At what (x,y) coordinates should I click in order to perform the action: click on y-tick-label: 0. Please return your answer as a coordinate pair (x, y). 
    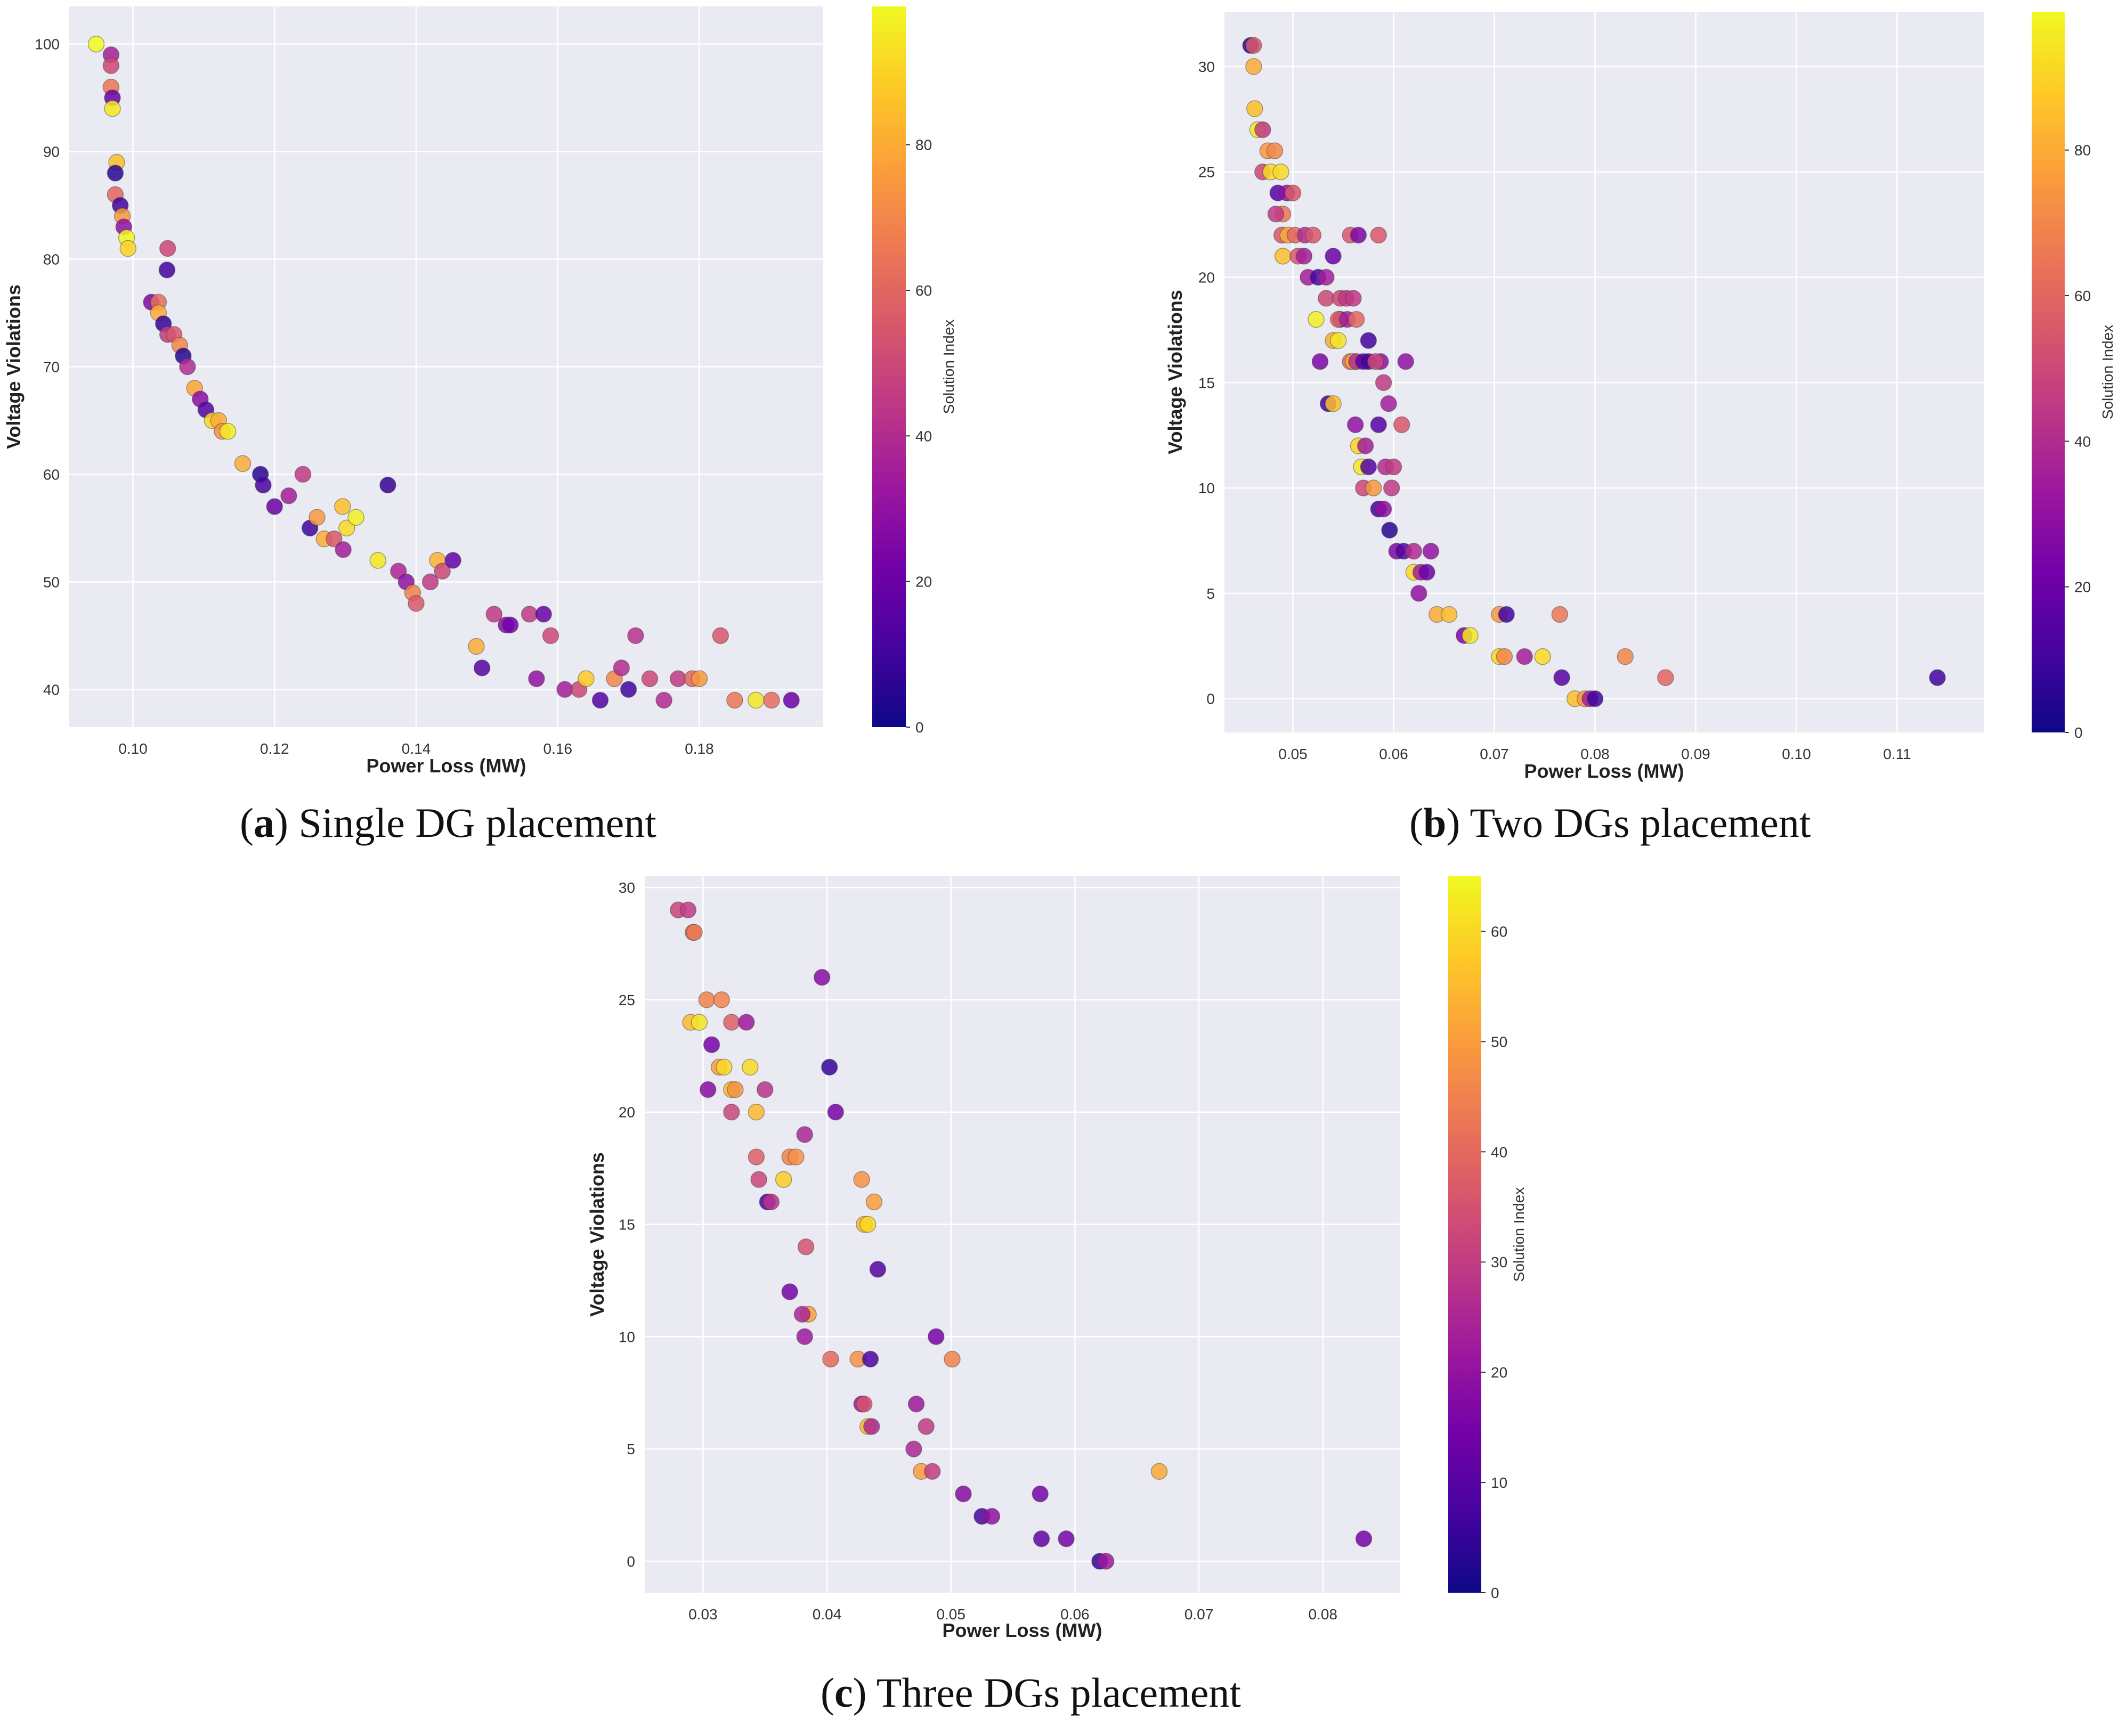
    Looking at the image, I should click on (631, 1561).